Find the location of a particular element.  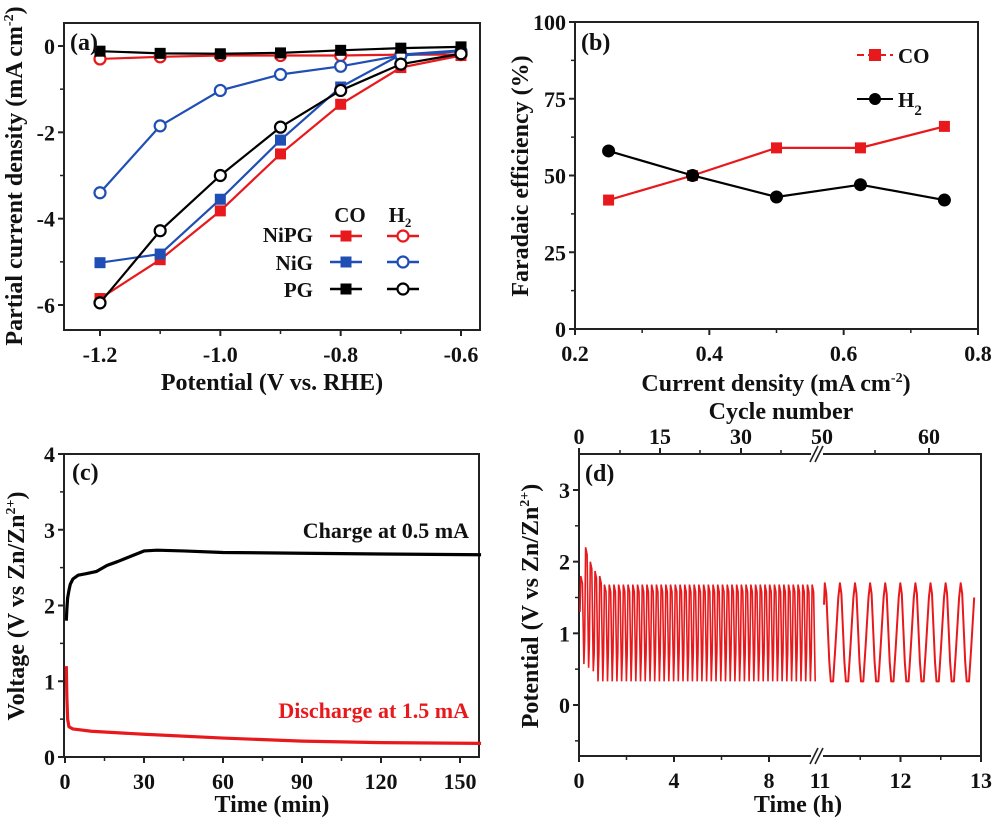

panel-d-ylabel: Potential (V vs Zn/Zn2+) is located at coordinates (531, 606).